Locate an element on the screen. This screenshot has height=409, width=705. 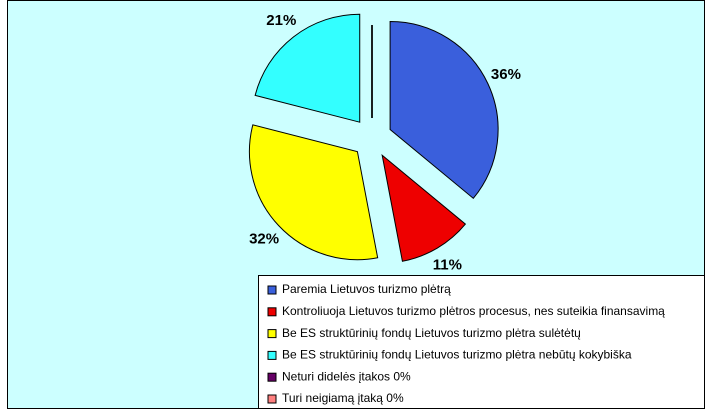
legend-label: Turi neigiamą įtaką 0% is located at coordinates (343, 398).